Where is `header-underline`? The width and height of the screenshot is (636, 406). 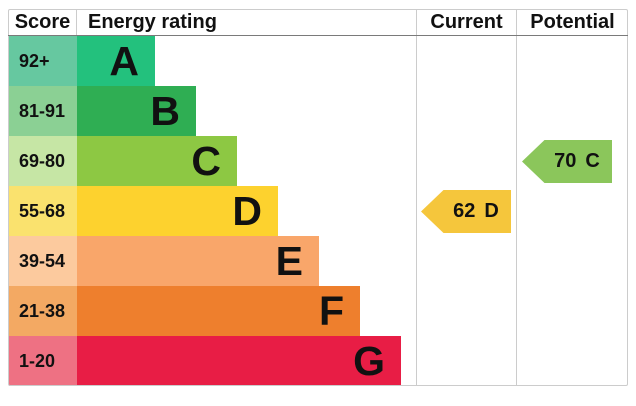 header-underline is located at coordinates (318, 35).